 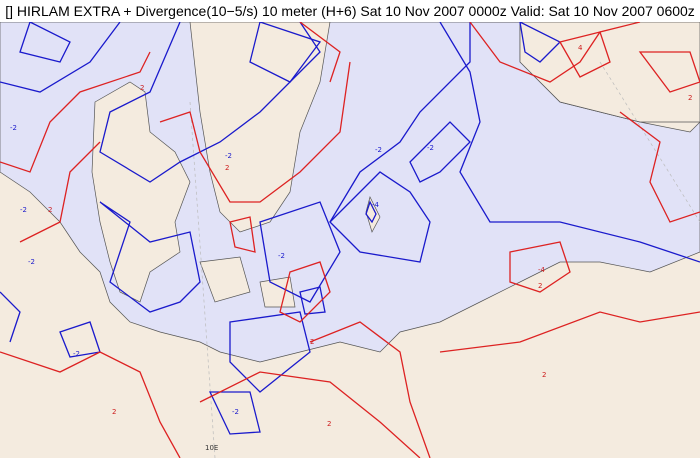 What do you see at coordinates (649, 142) in the screenshot?
I see `meridian-line` at bounding box center [649, 142].